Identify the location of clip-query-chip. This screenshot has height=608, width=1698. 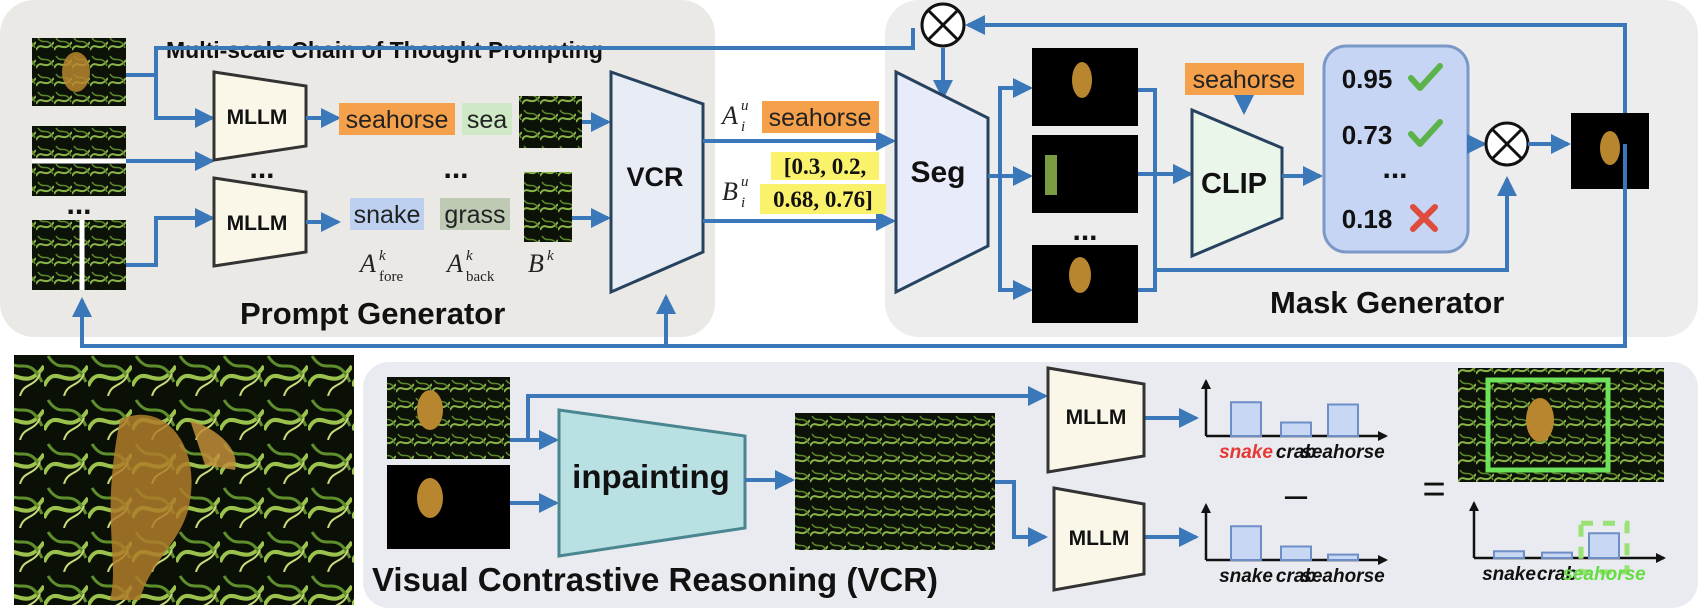
(1244, 79).